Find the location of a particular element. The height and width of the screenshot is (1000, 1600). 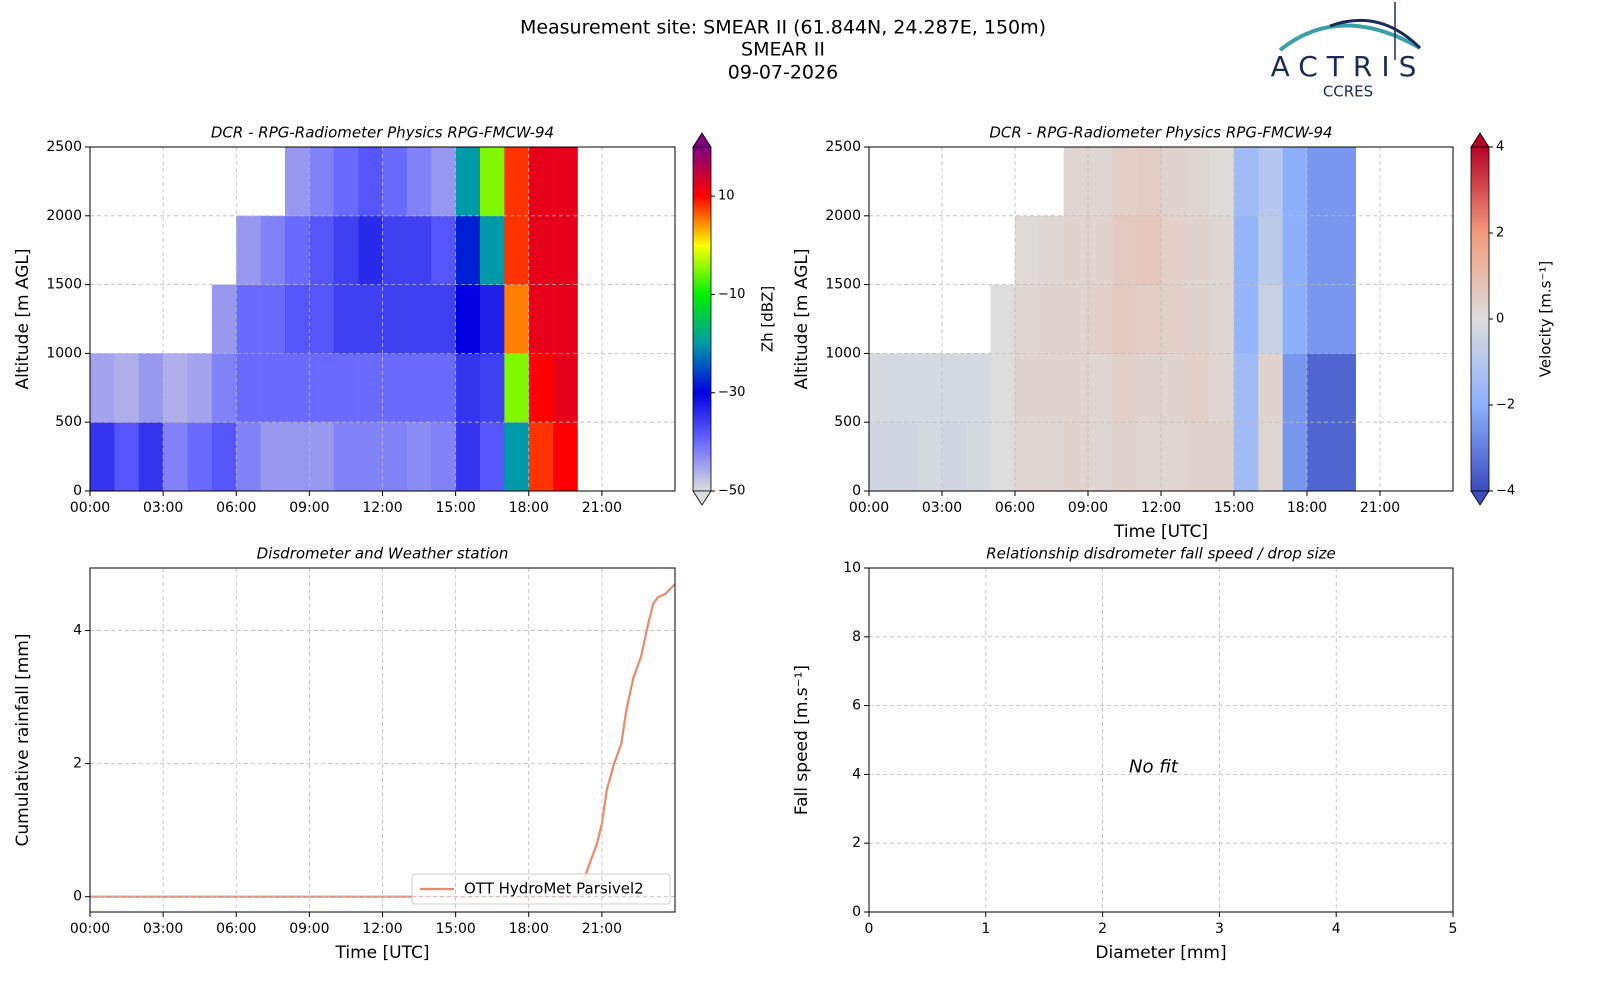

colorbar-tick-label: 0 is located at coordinates (1500, 319).